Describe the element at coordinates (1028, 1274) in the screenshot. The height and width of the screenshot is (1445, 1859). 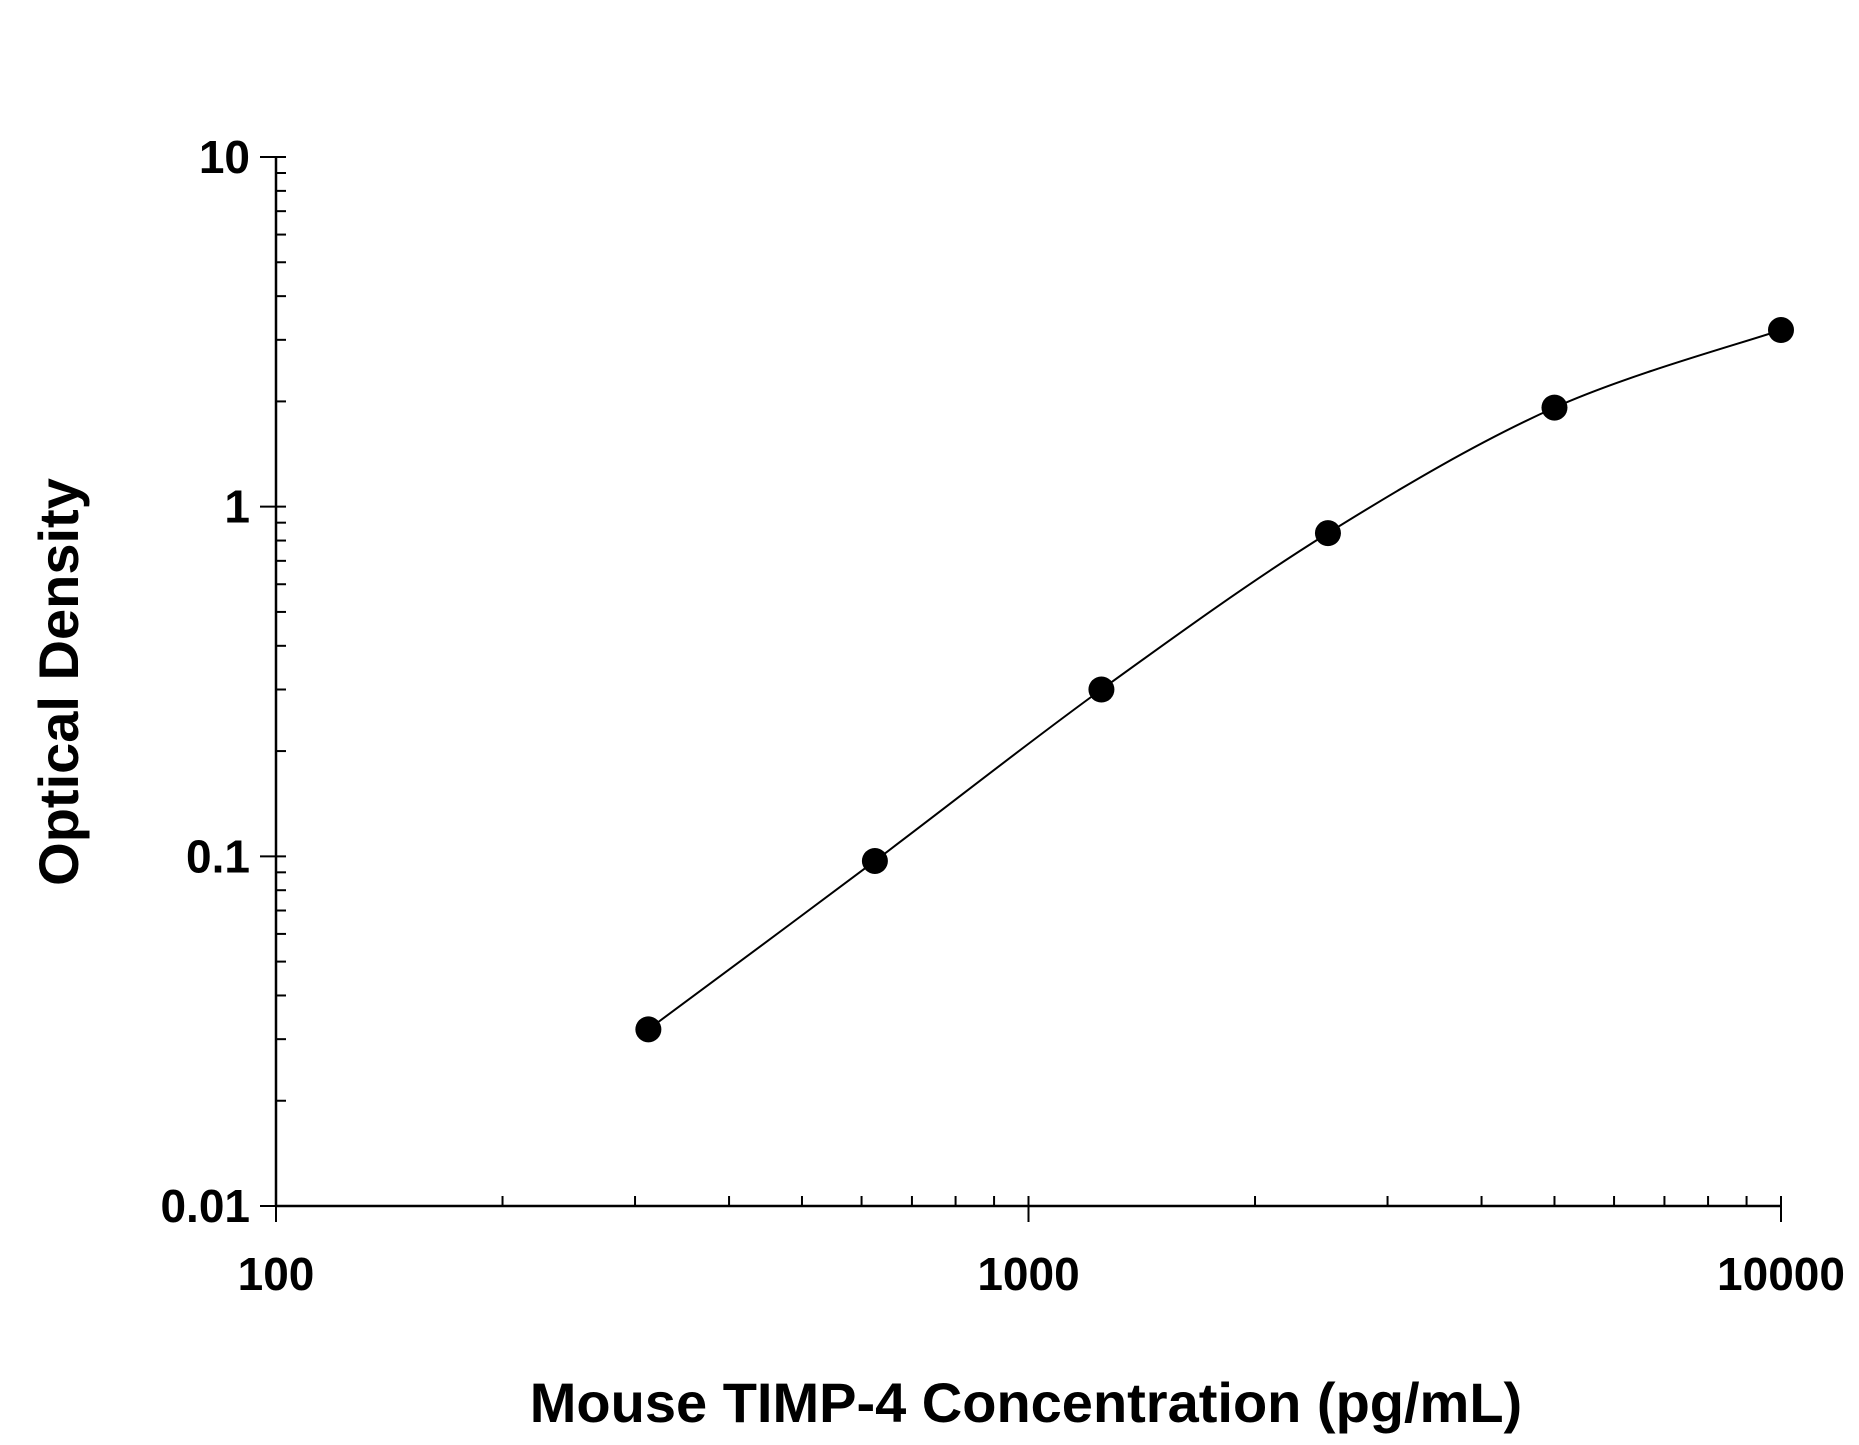
I see `x-tick-label: 1000` at that location.